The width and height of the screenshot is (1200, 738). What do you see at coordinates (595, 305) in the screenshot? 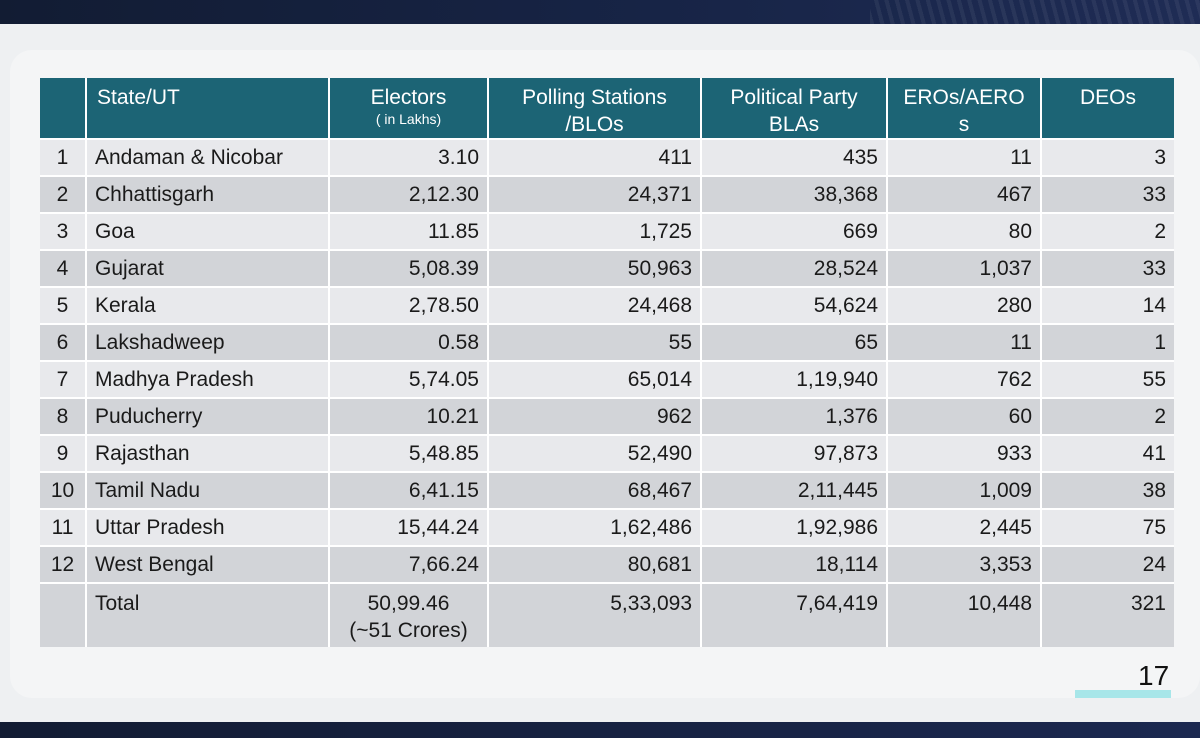
I see `row-polling-stations: 24,468` at bounding box center [595, 305].